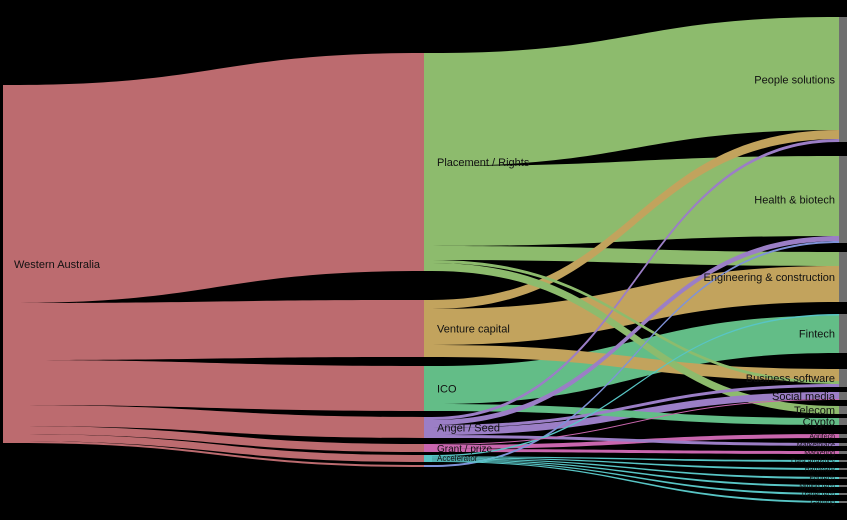  What do you see at coordinates (843, 277) in the screenshot?
I see `sankey-node-eng` at bounding box center [843, 277].